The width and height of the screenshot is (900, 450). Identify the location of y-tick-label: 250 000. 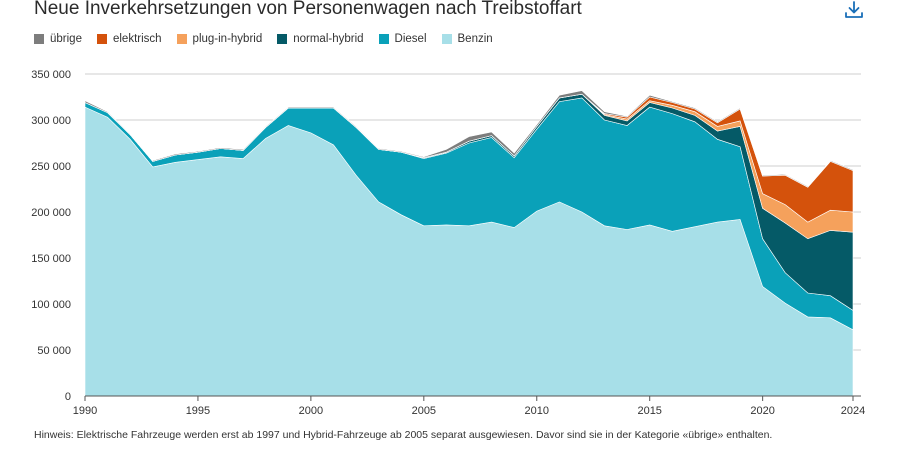
(51, 167).